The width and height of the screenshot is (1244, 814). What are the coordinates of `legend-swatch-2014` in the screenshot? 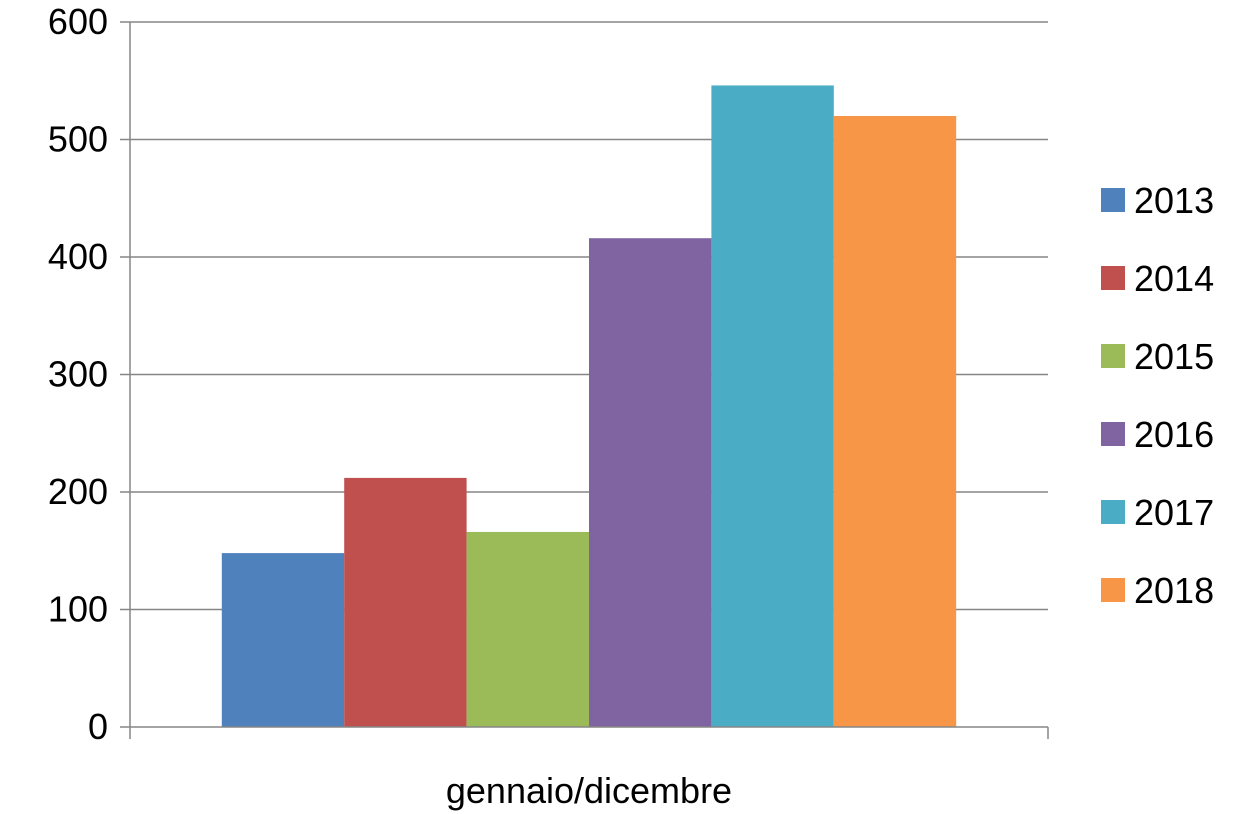 It's located at (1113, 278).